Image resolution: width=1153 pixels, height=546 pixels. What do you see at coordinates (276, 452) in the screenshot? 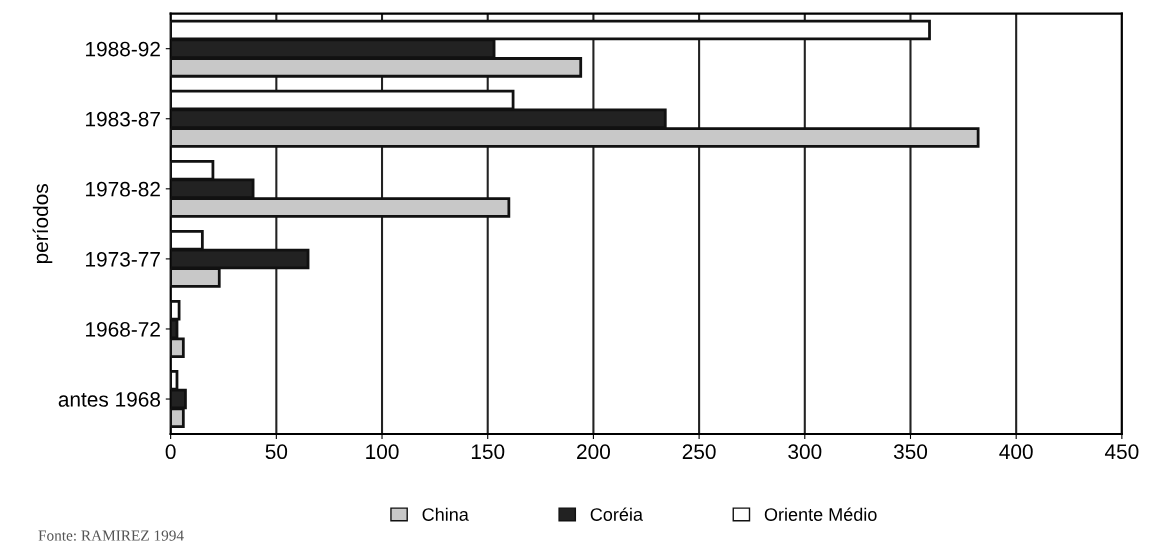
I see `x-tick-label: 50` at bounding box center [276, 452].